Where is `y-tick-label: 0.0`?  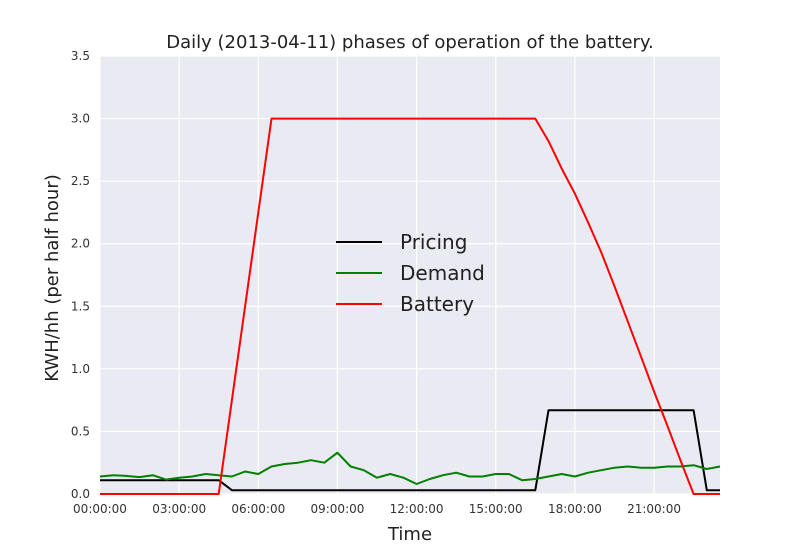 y-tick-label: 0.0 is located at coordinates (80, 494).